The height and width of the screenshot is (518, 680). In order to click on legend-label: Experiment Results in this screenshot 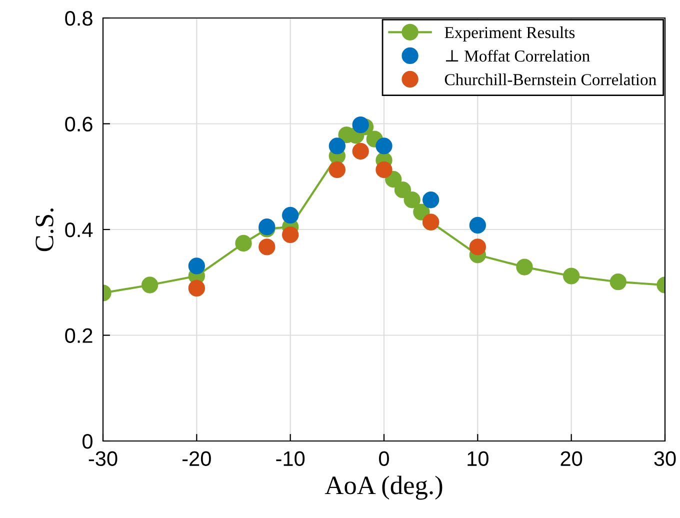, I will do `click(509, 34)`.